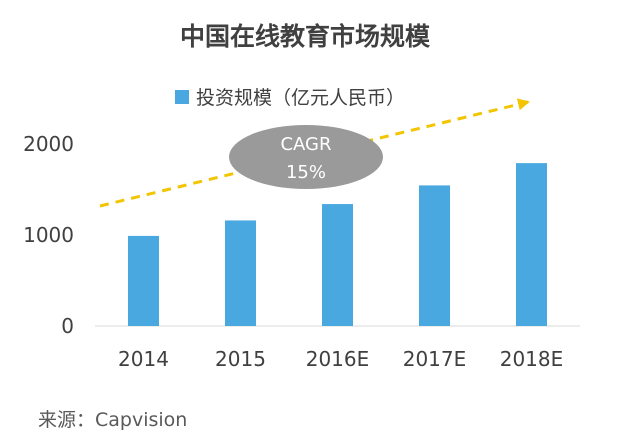 The height and width of the screenshot is (445, 617). What do you see at coordinates (143, 359) in the screenshot?
I see `x-tick-label: 2014` at bounding box center [143, 359].